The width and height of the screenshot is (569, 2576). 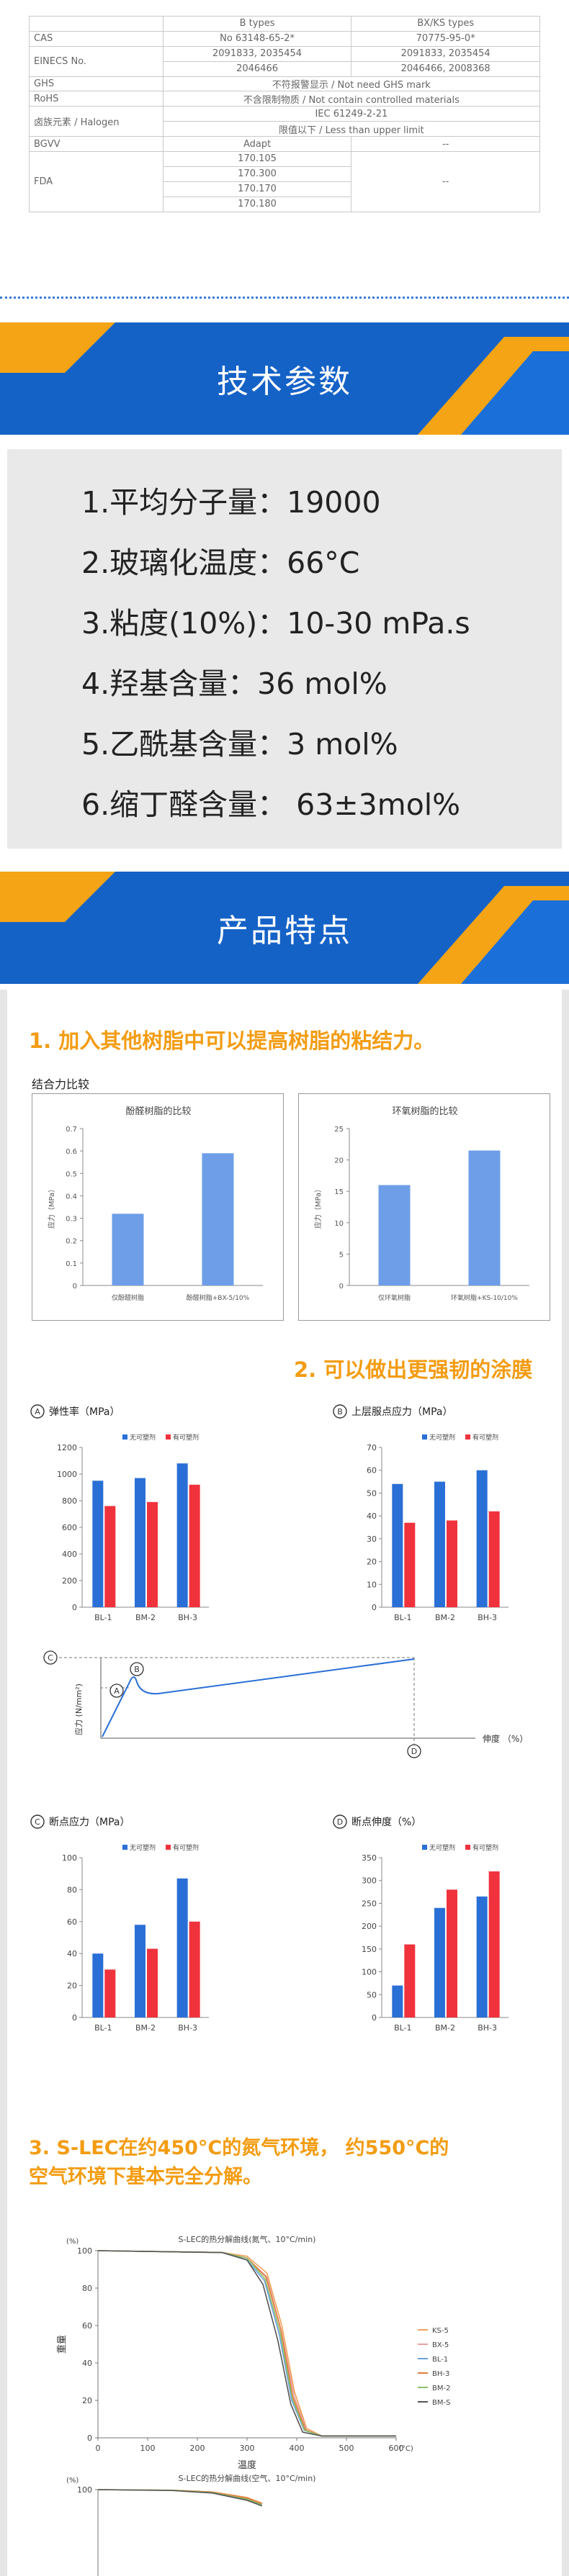 What do you see at coordinates (413, 1369) in the screenshot?
I see `feature-heading-2: 2. 可以做出更强韧的涂膜` at bounding box center [413, 1369].